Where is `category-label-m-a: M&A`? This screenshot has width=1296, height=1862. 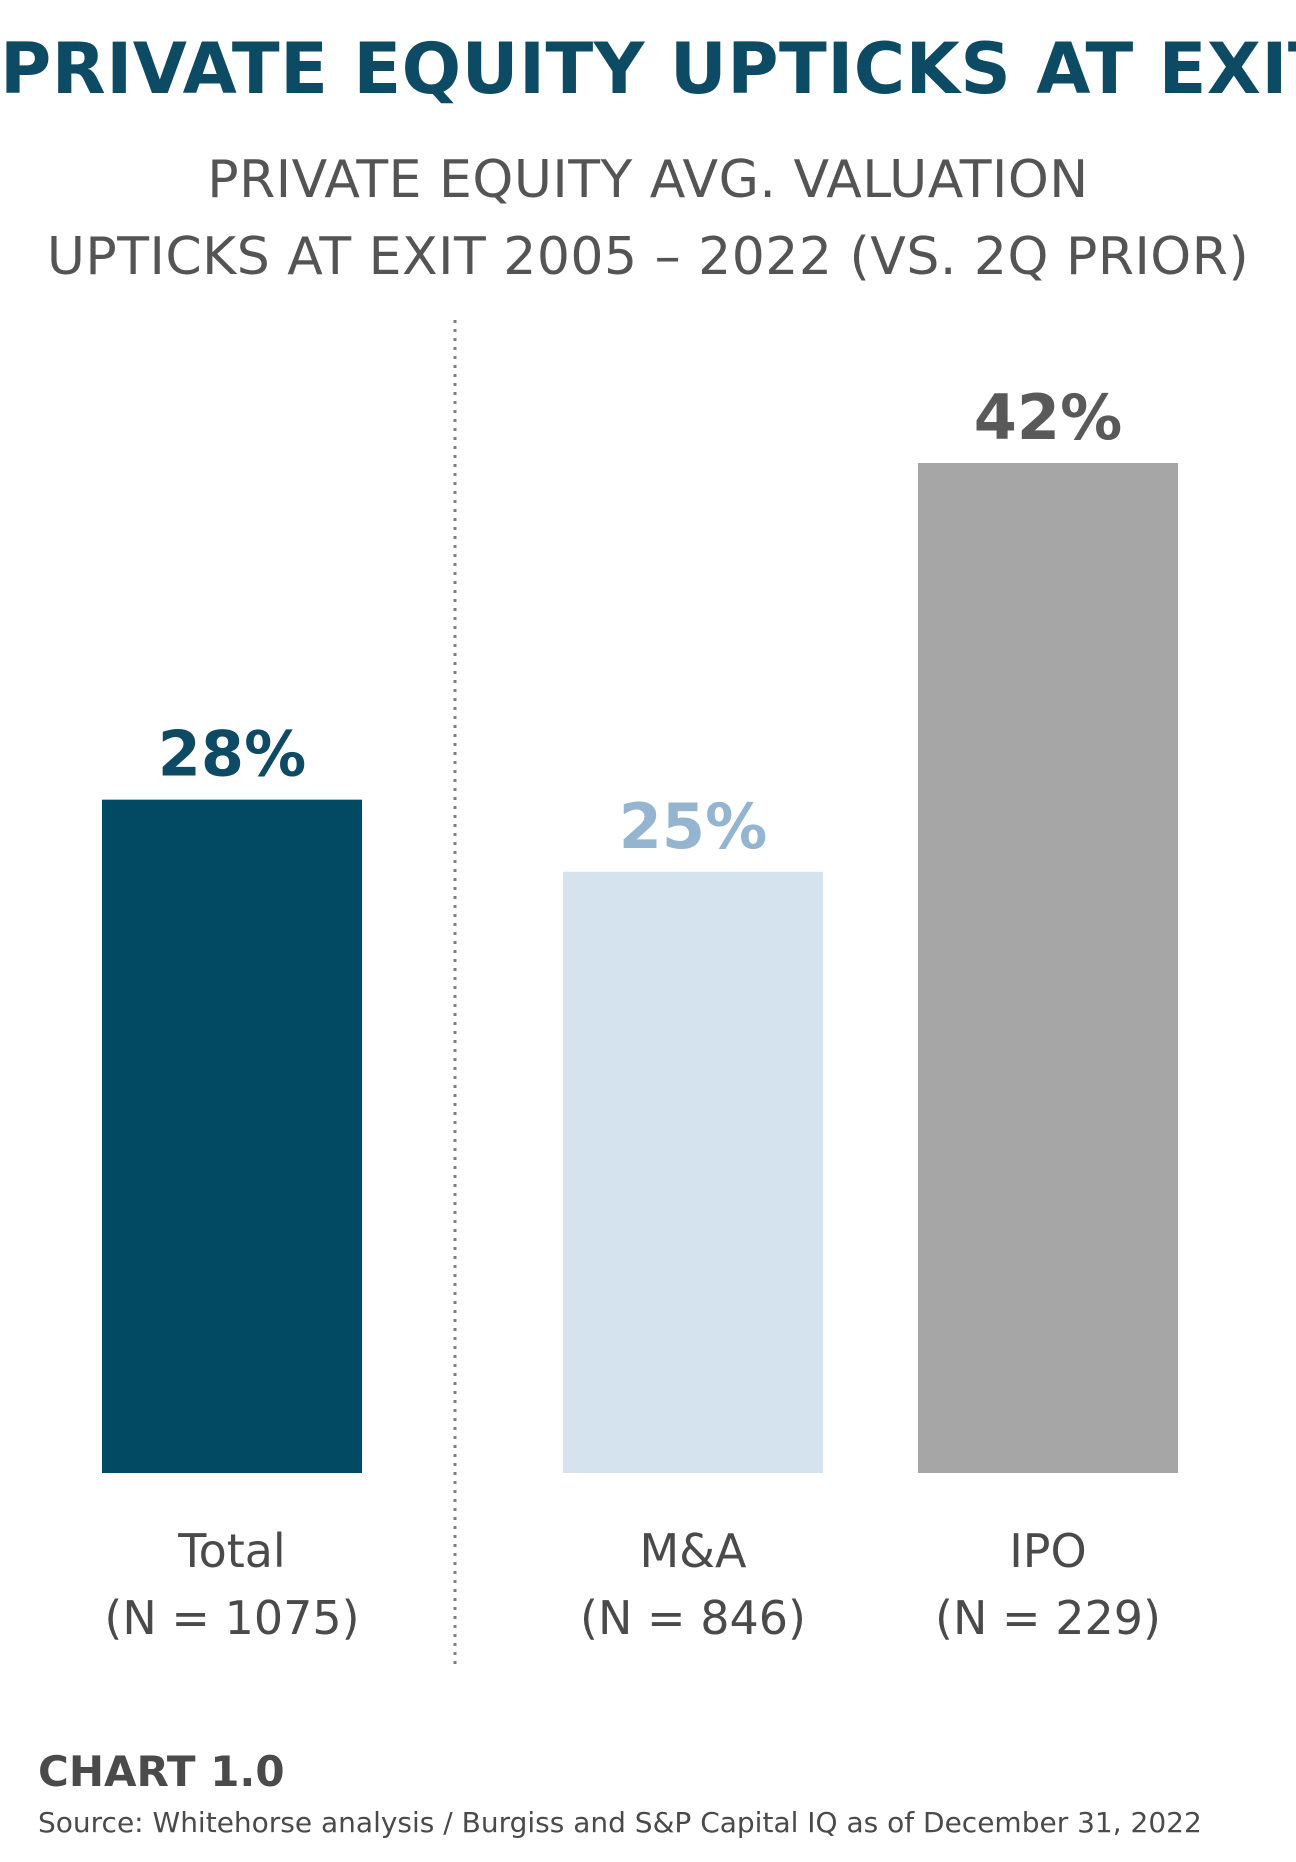 category-label-m-a: M&A is located at coordinates (693, 1551).